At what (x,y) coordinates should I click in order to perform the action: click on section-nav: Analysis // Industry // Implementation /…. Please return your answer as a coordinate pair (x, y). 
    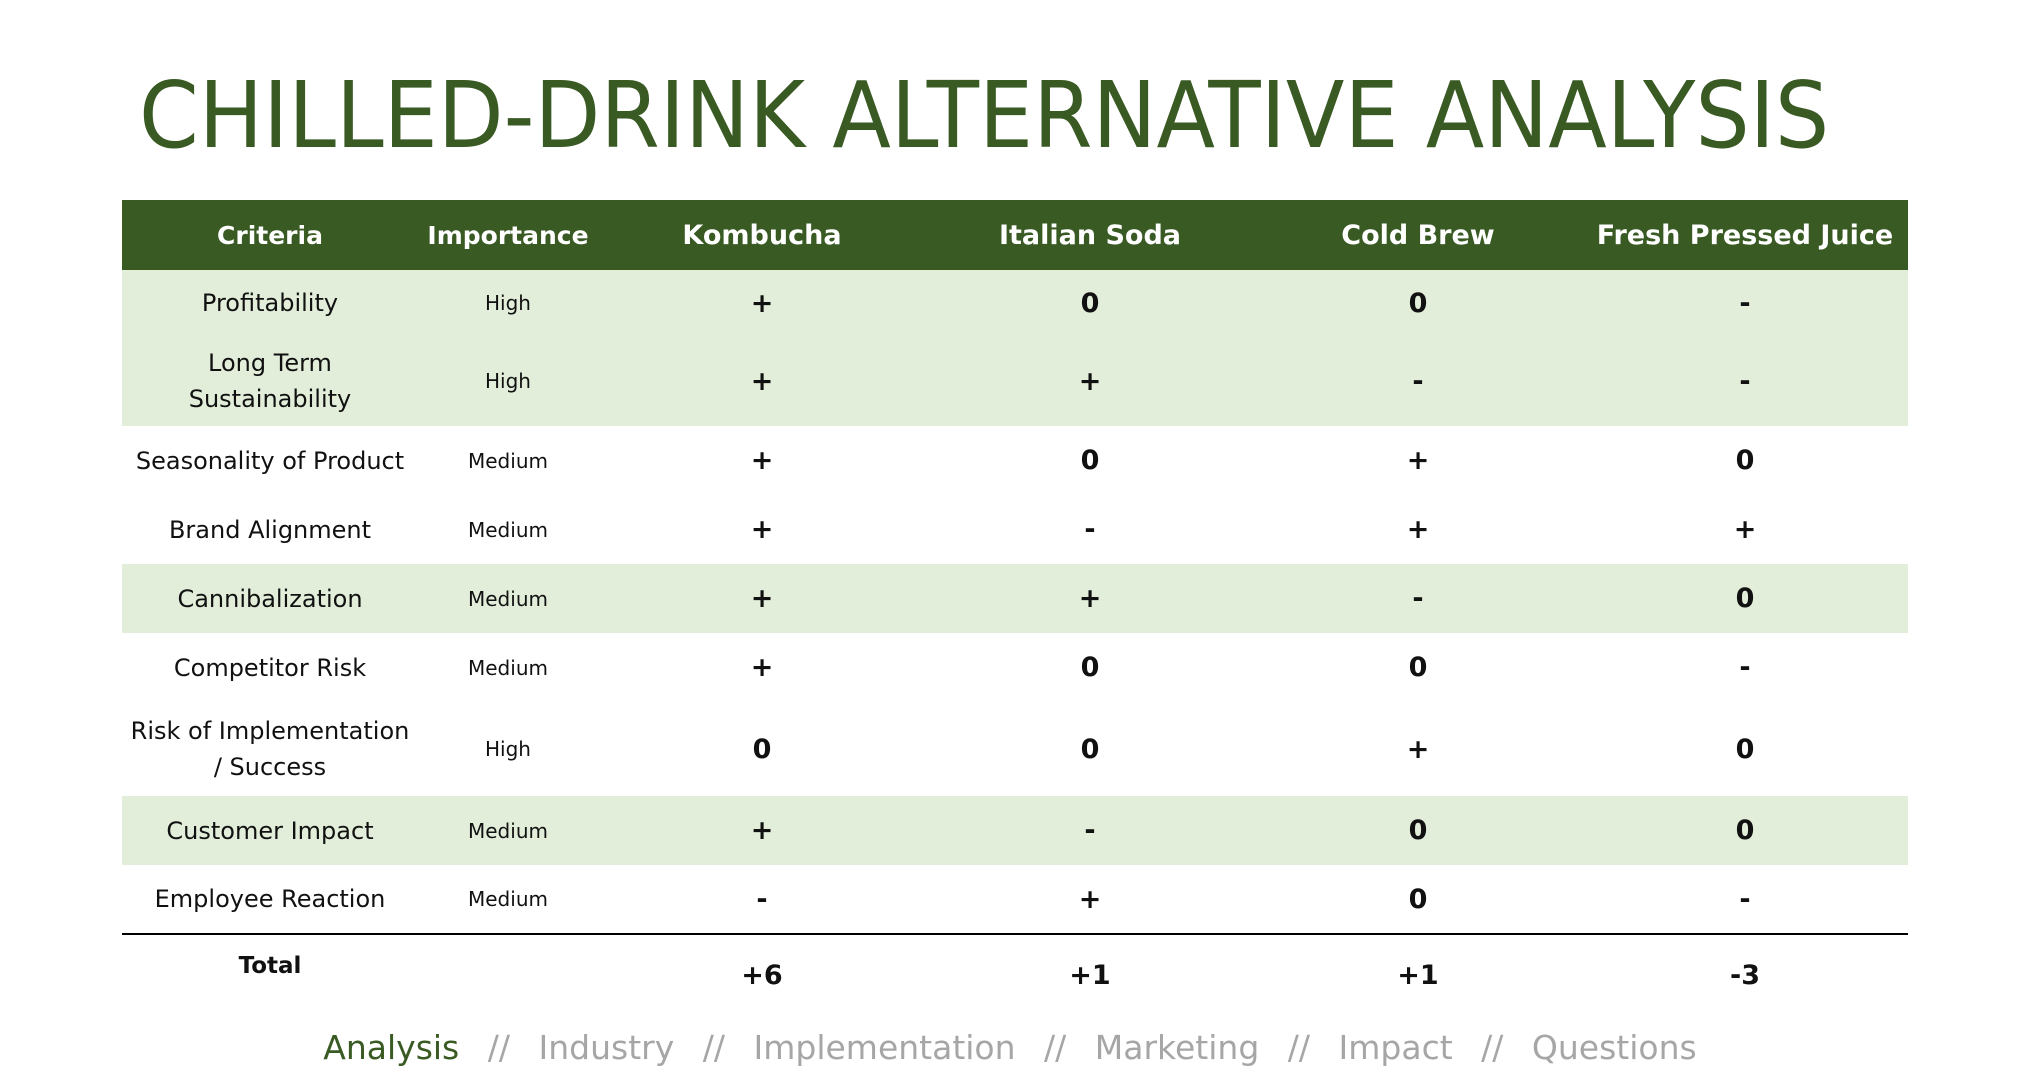
    Looking at the image, I should click on (1010, 1047).